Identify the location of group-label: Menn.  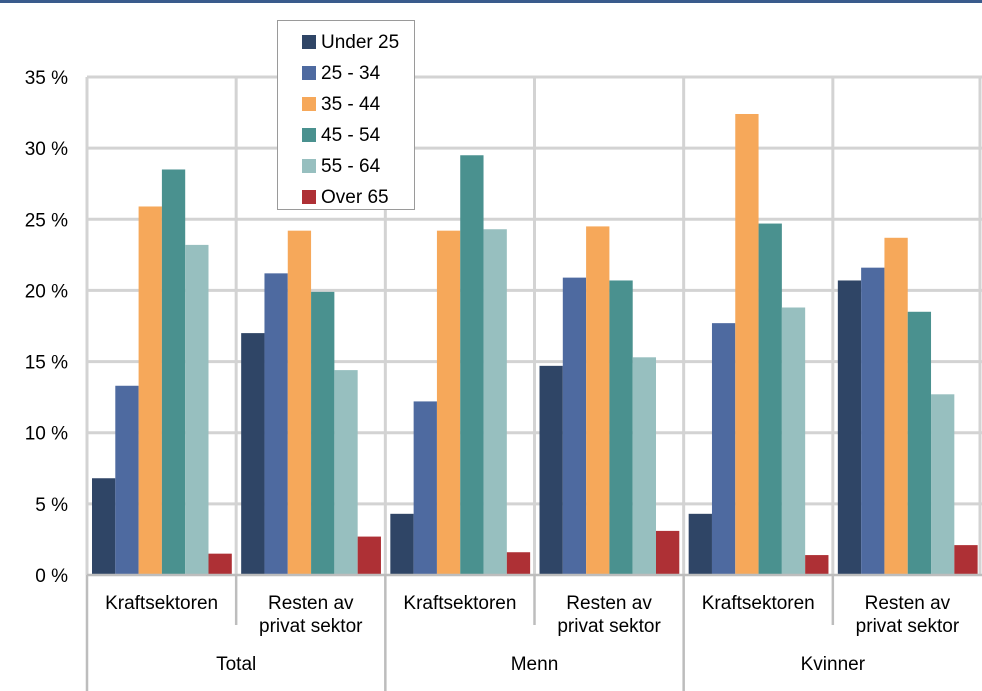
(535, 664).